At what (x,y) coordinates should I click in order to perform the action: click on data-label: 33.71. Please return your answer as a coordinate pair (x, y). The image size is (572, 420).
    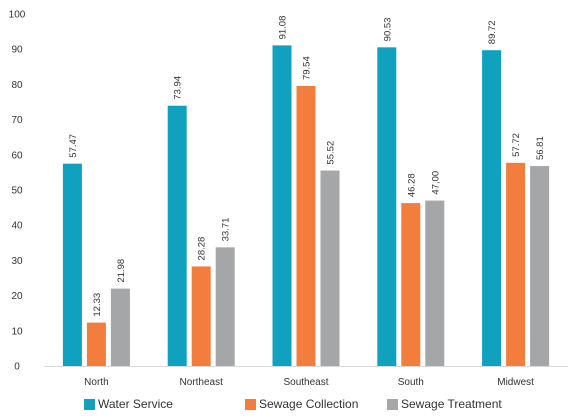
    Looking at the image, I should click on (226, 230).